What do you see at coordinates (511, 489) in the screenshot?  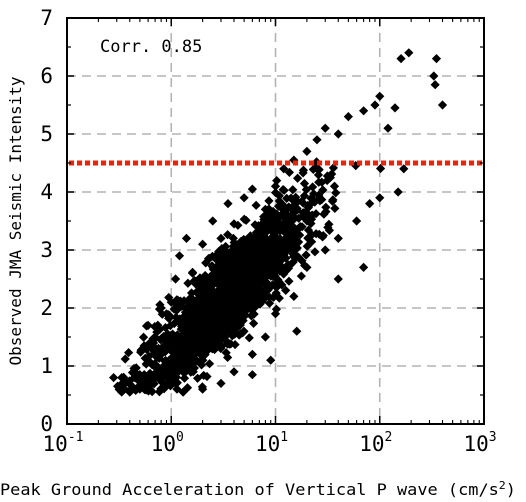 I see `x-axis-title-close: )` at bounding box center [511, 489].